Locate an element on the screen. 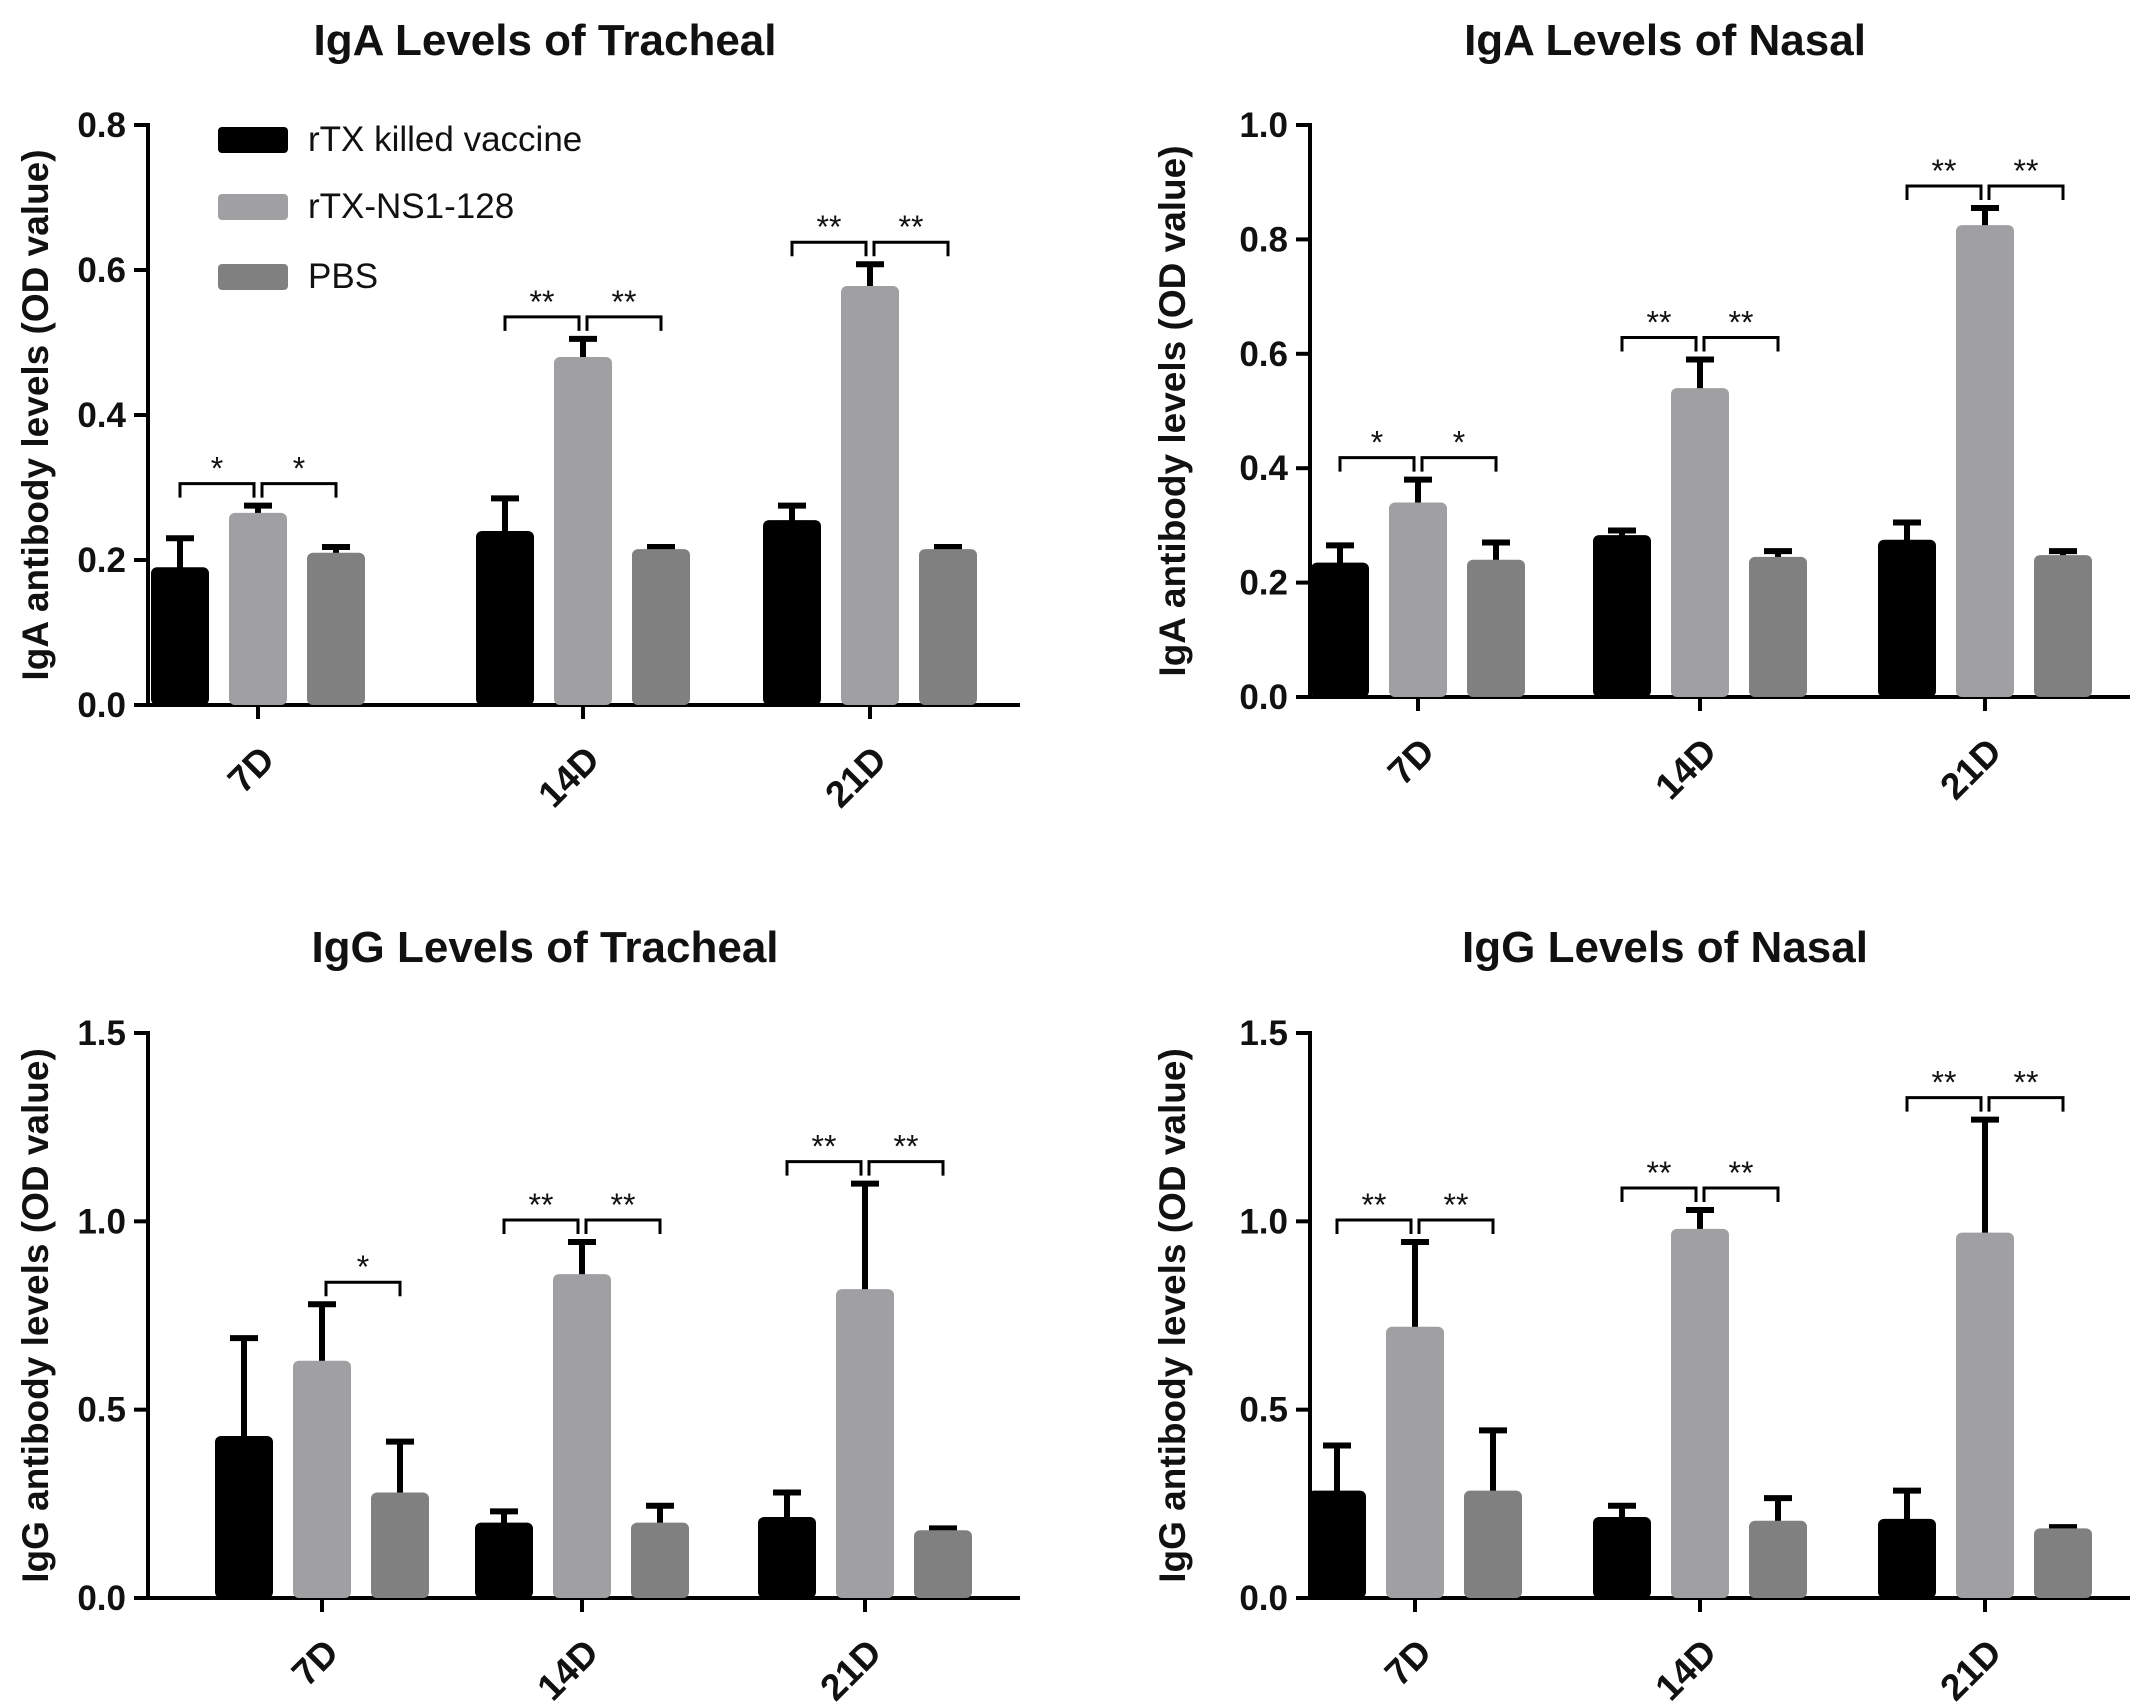  legend-label-rtx-killed-vaccine: rTX killed vaccine is located at coordinates (445, 139).